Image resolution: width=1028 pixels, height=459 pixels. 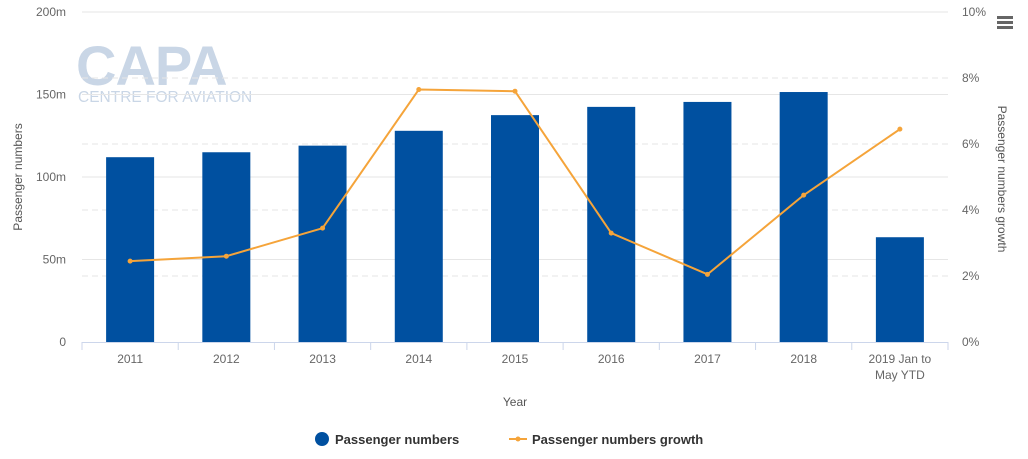 I want to click on watermark-brand: CAPA, so click(x=151, y=65).